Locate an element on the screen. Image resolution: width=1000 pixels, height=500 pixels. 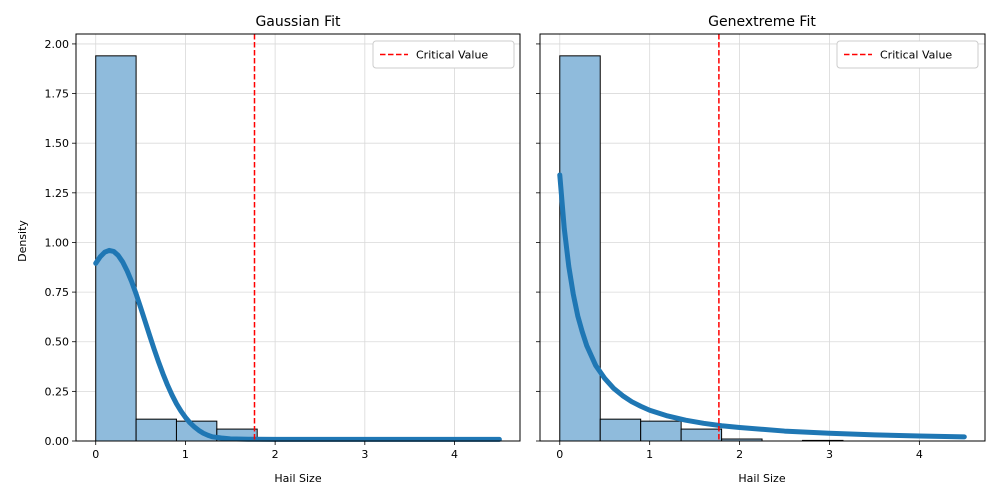
y-axis-label: Density is located at coordinates (22, 241).